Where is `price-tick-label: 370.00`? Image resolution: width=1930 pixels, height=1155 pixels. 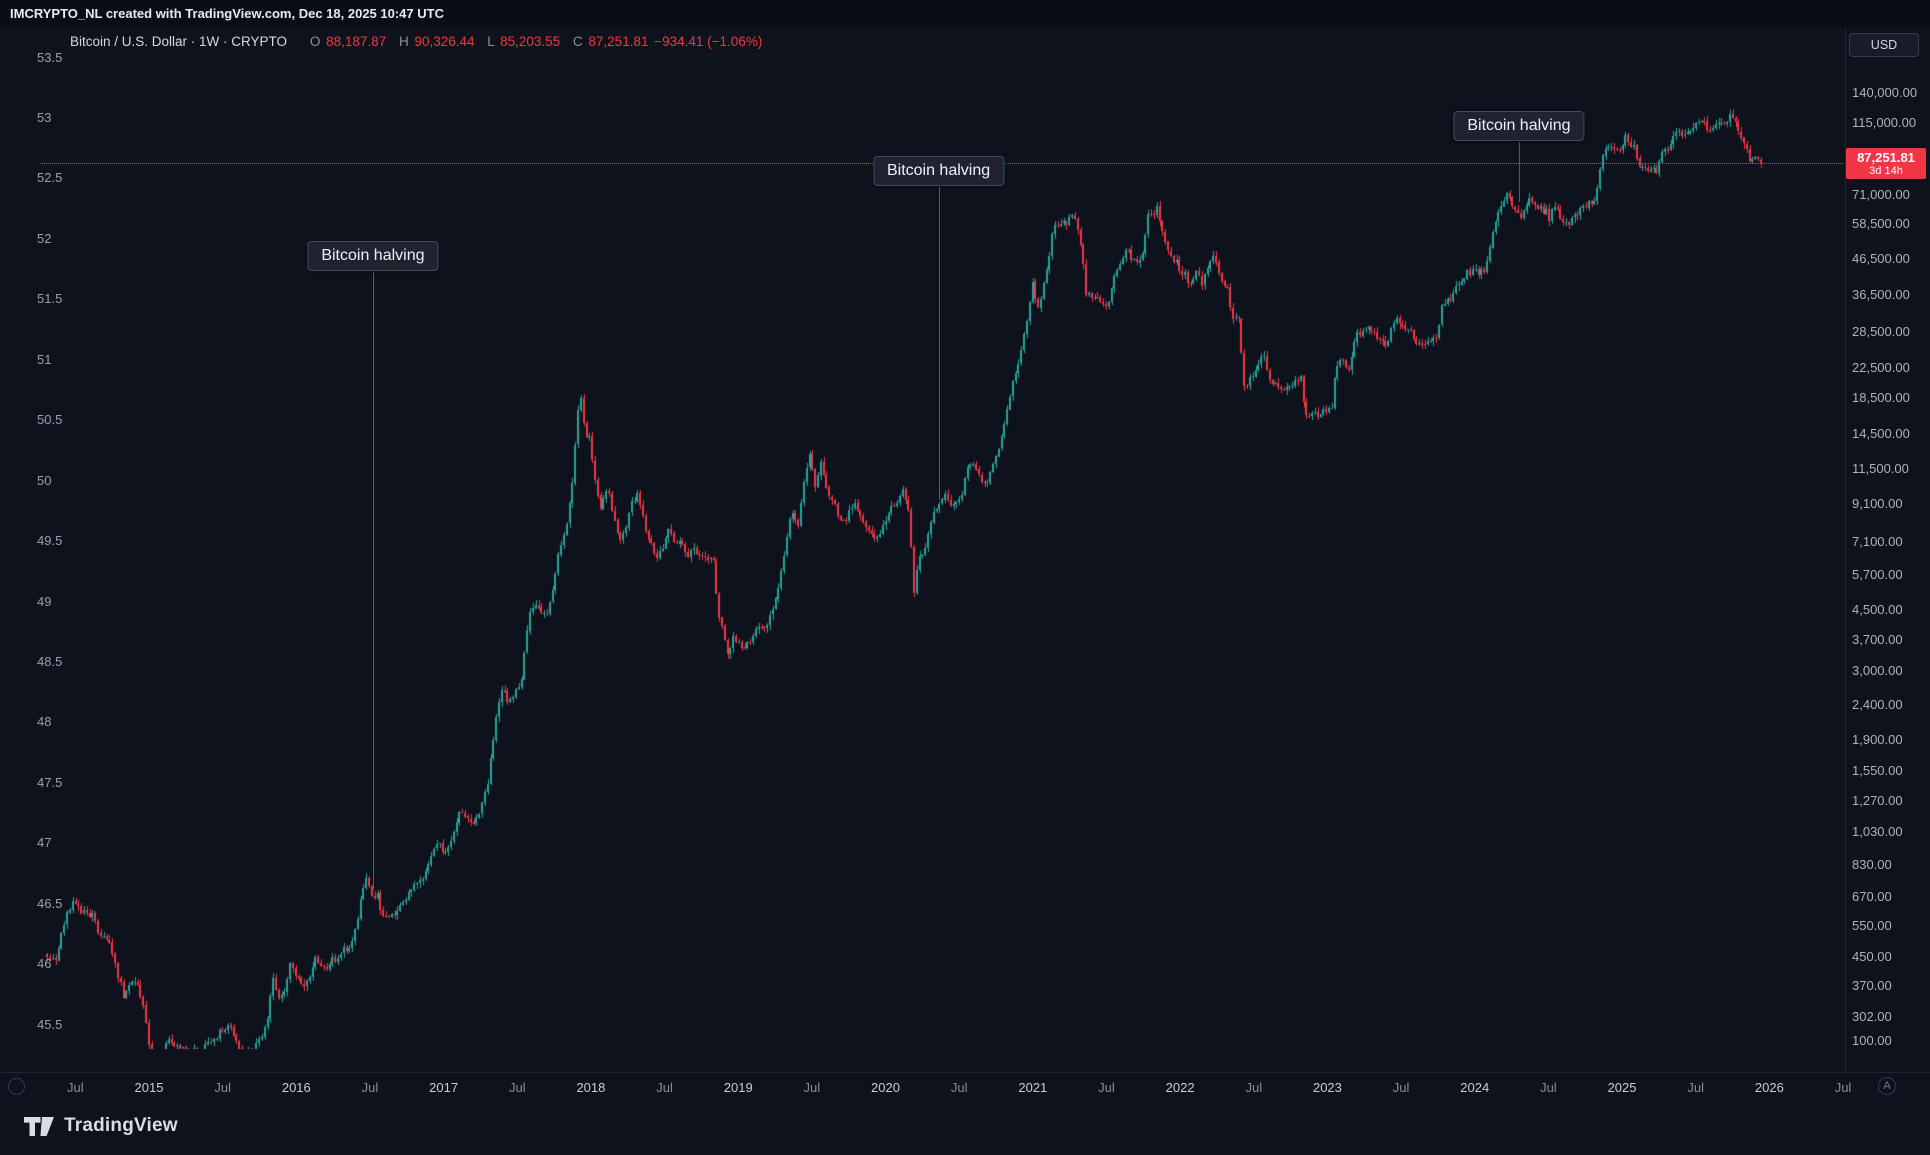
price-tick-label: 370.00 is located at coordinates (1872, 986).